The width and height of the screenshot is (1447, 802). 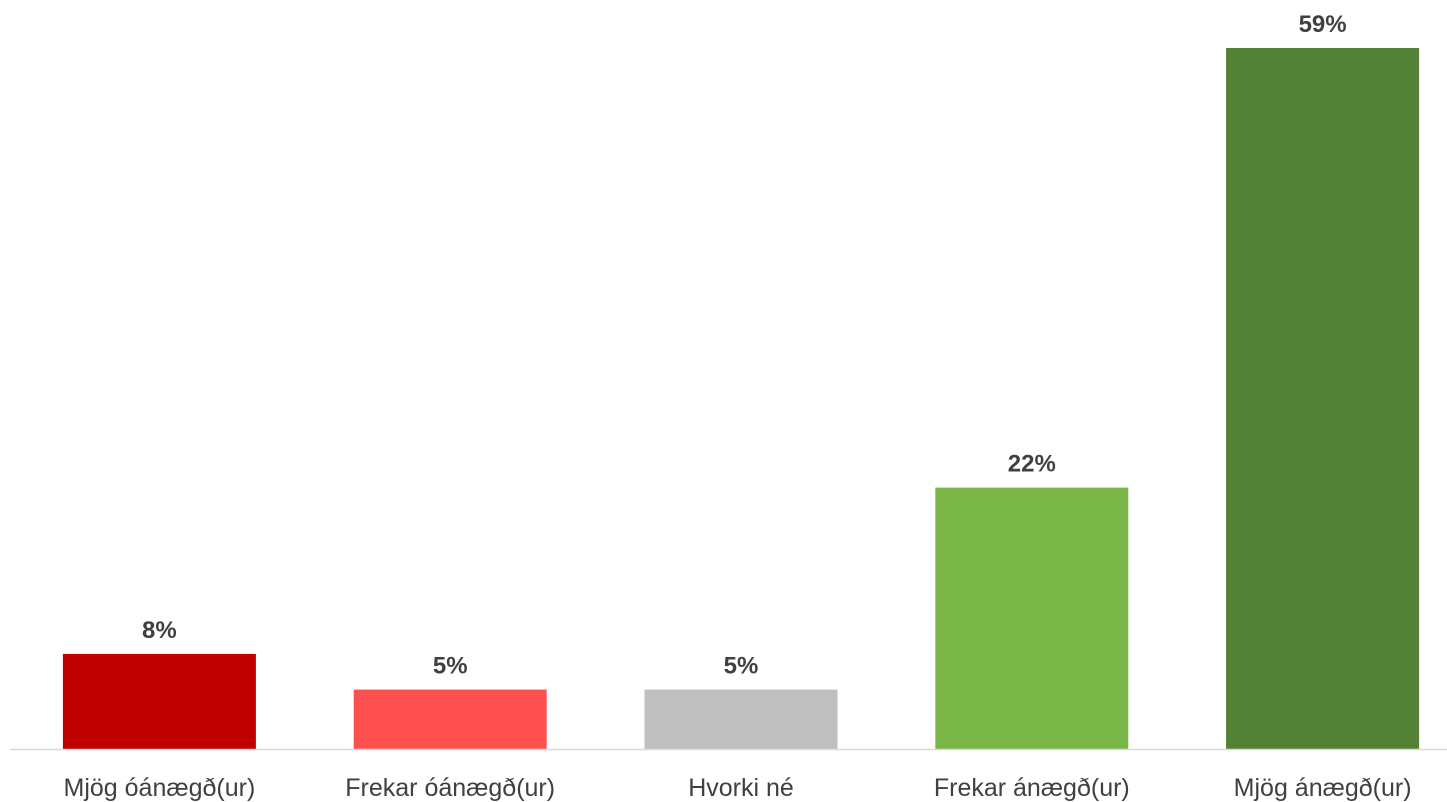 I want to click on bar-value-label-1: 5%, so click(x=450, y=666).